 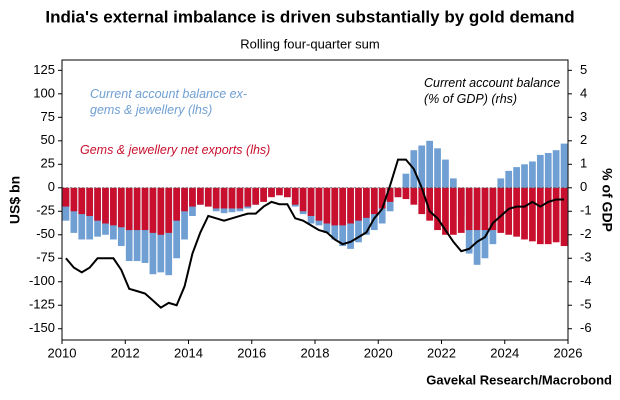 I want to click on x-tick-label: 2024, so click(x=504, y=352).